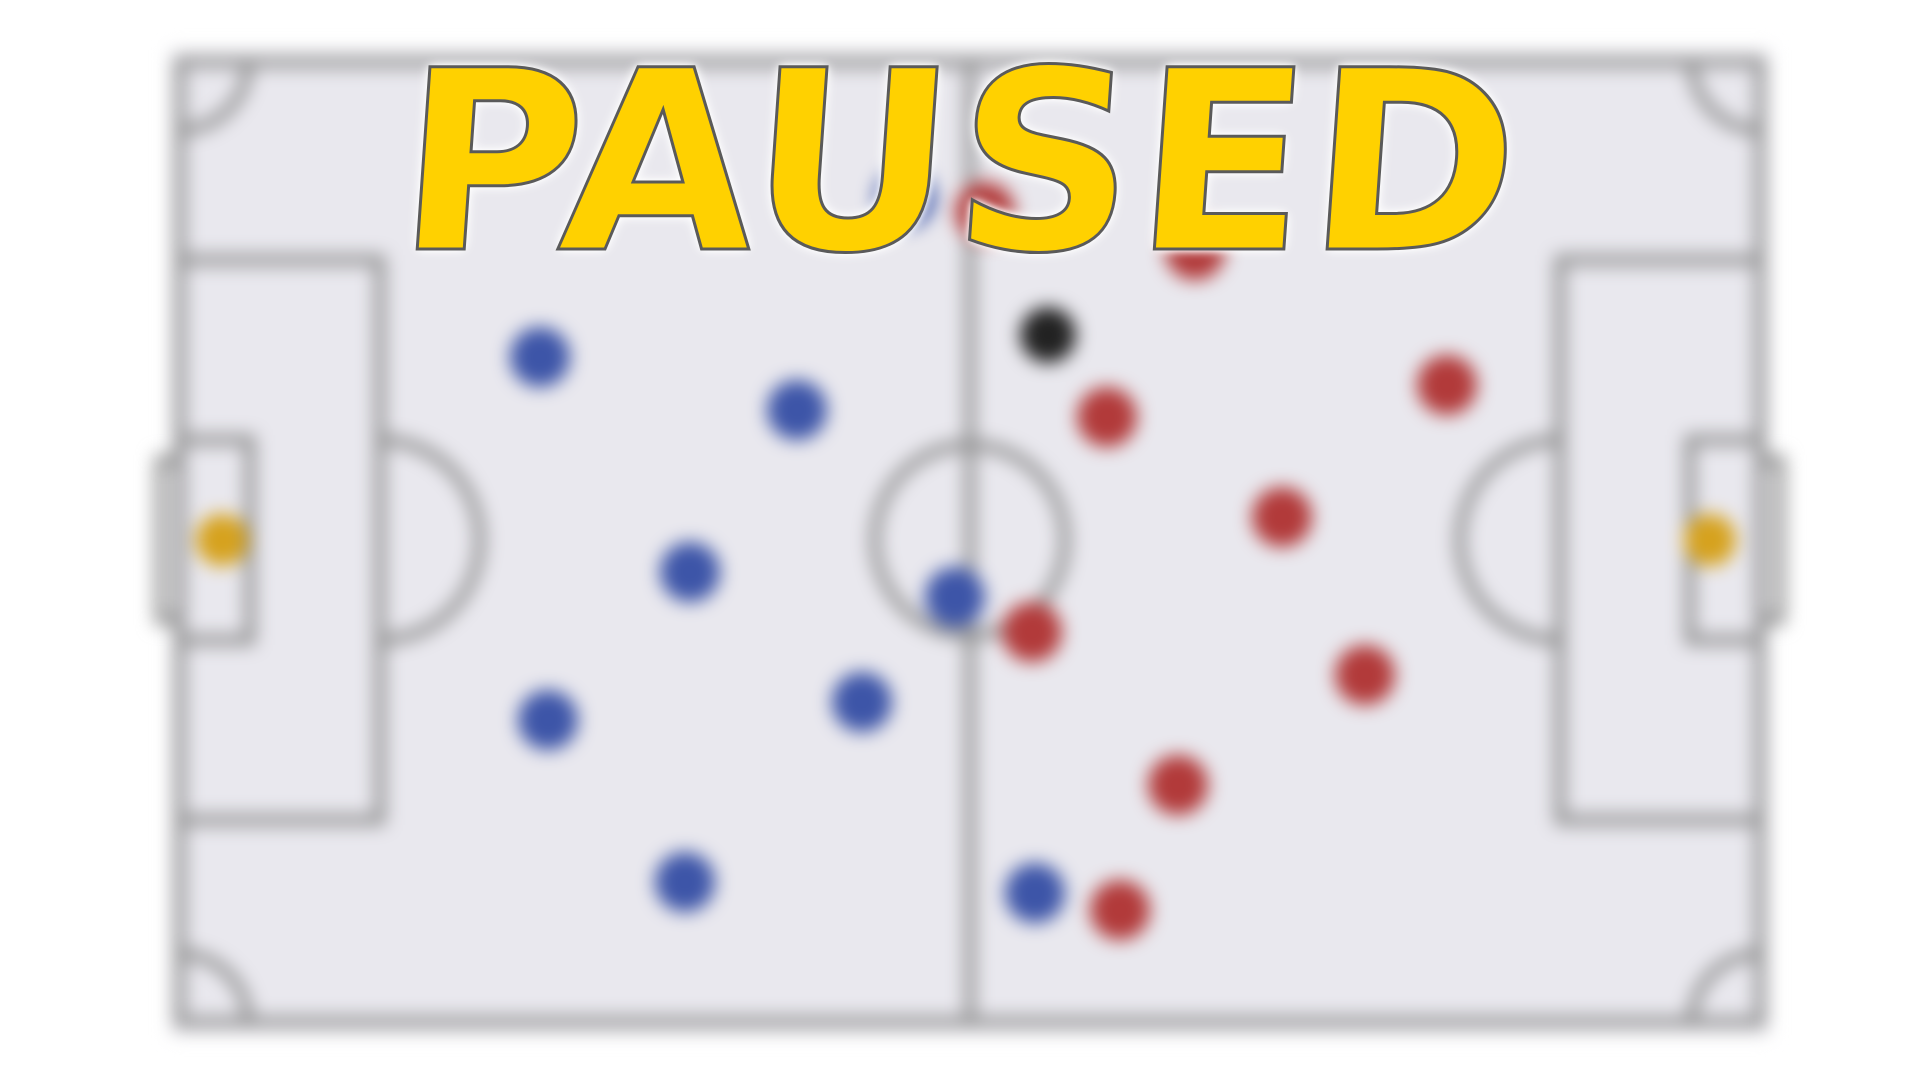  What do you see at coordinates (432, 540) in the screenshot?
I see `left-penalty-arc` at bounding box center [432, 540].